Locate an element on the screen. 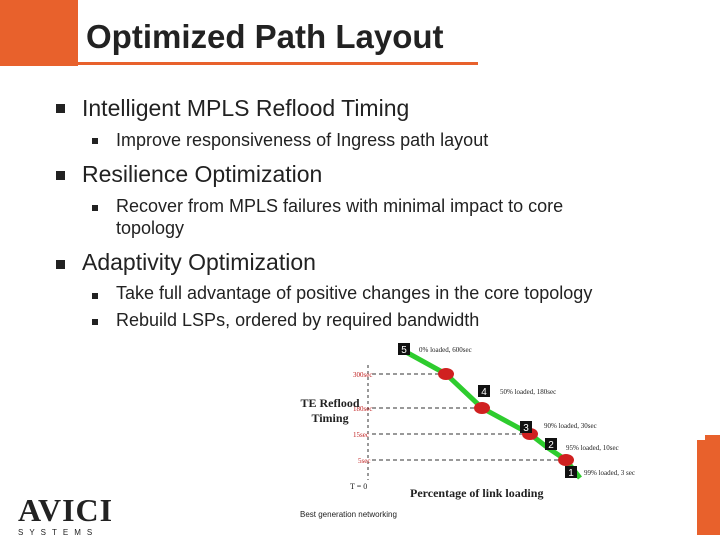  point-3: 3 90% loaded, 30sec is located at coordinates (558, 427).